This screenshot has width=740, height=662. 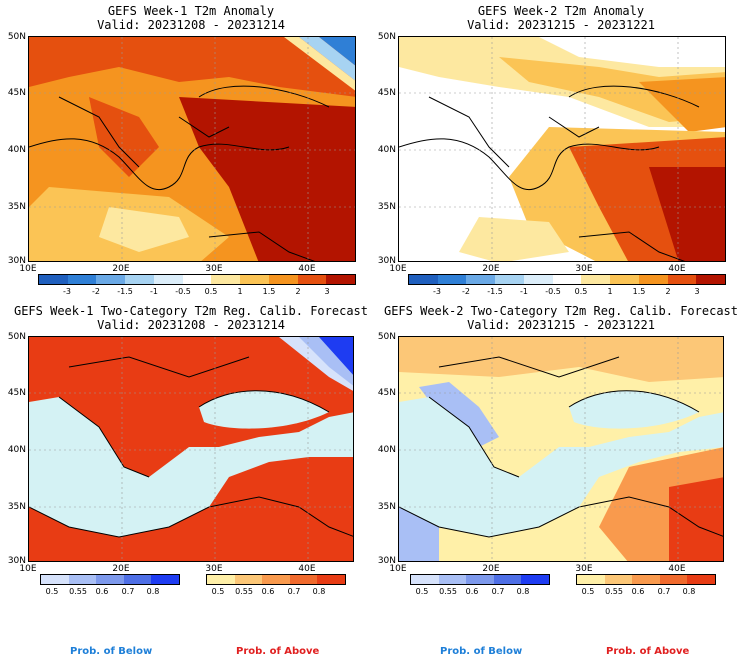 I want to click on colorbar-tick: -1.5, so click(x=125, y=291).